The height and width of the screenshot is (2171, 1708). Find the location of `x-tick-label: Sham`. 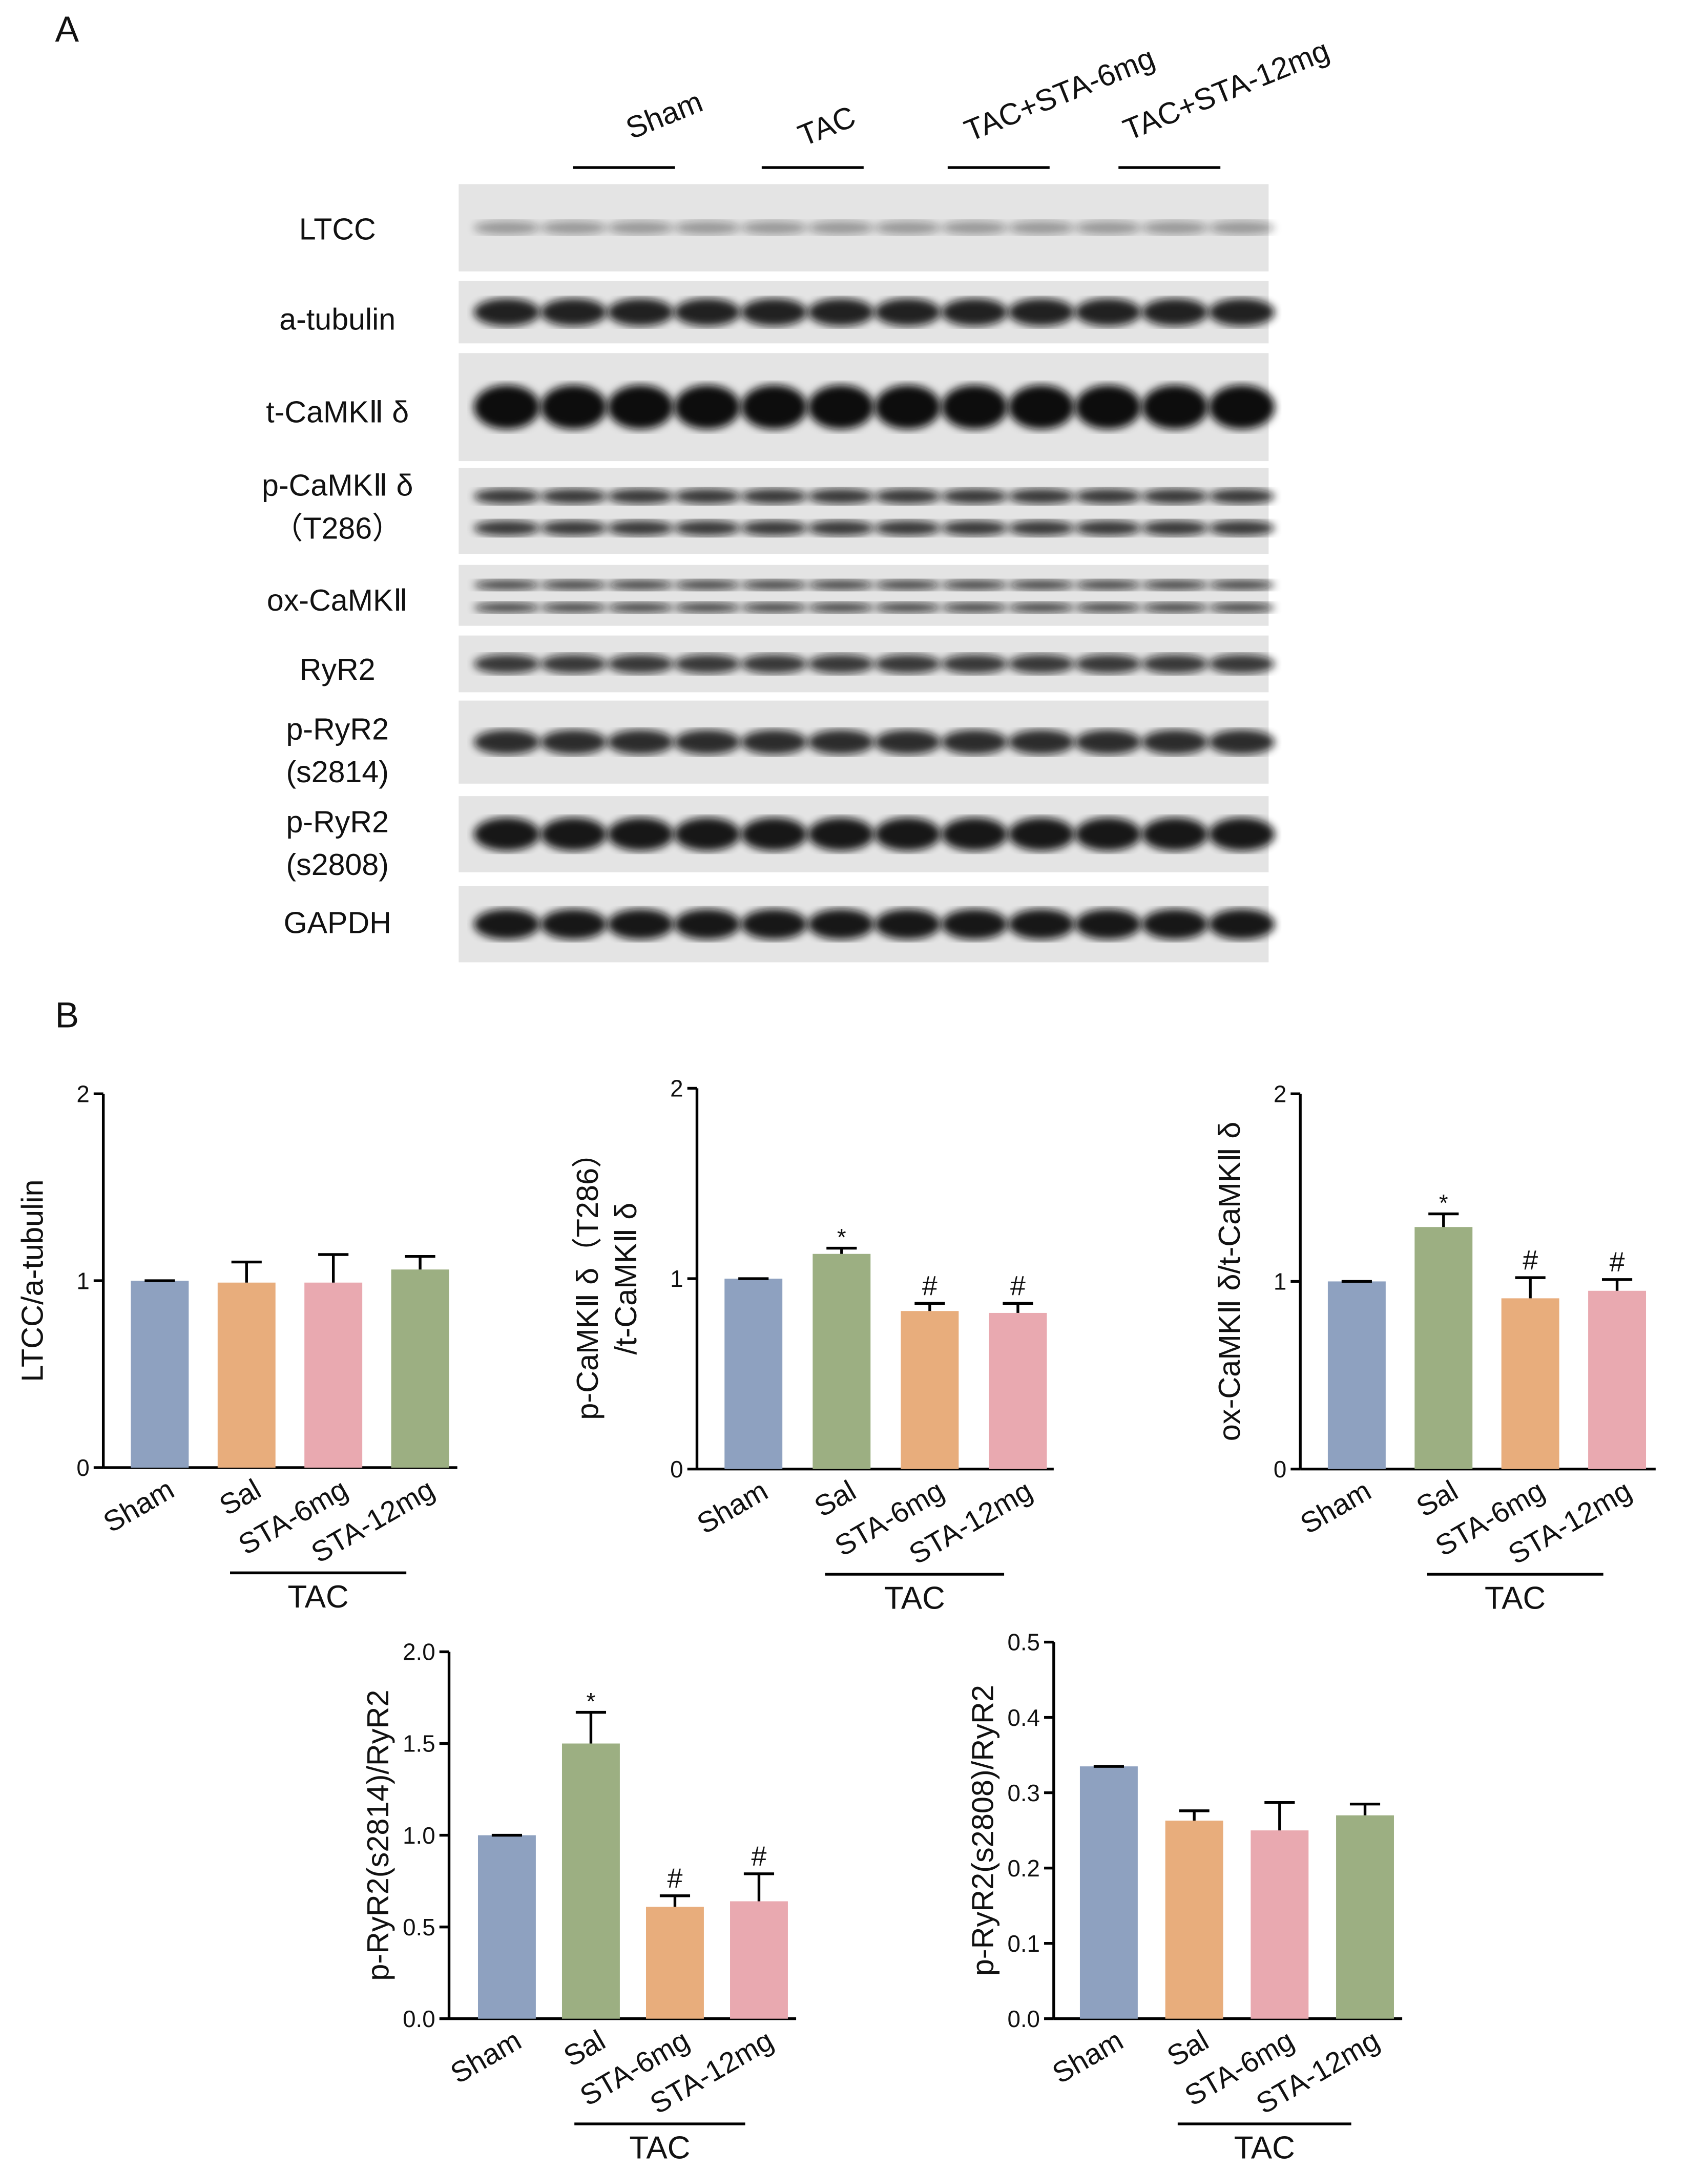

x-tick-label: Sham is located at coordinates (732, 1507).